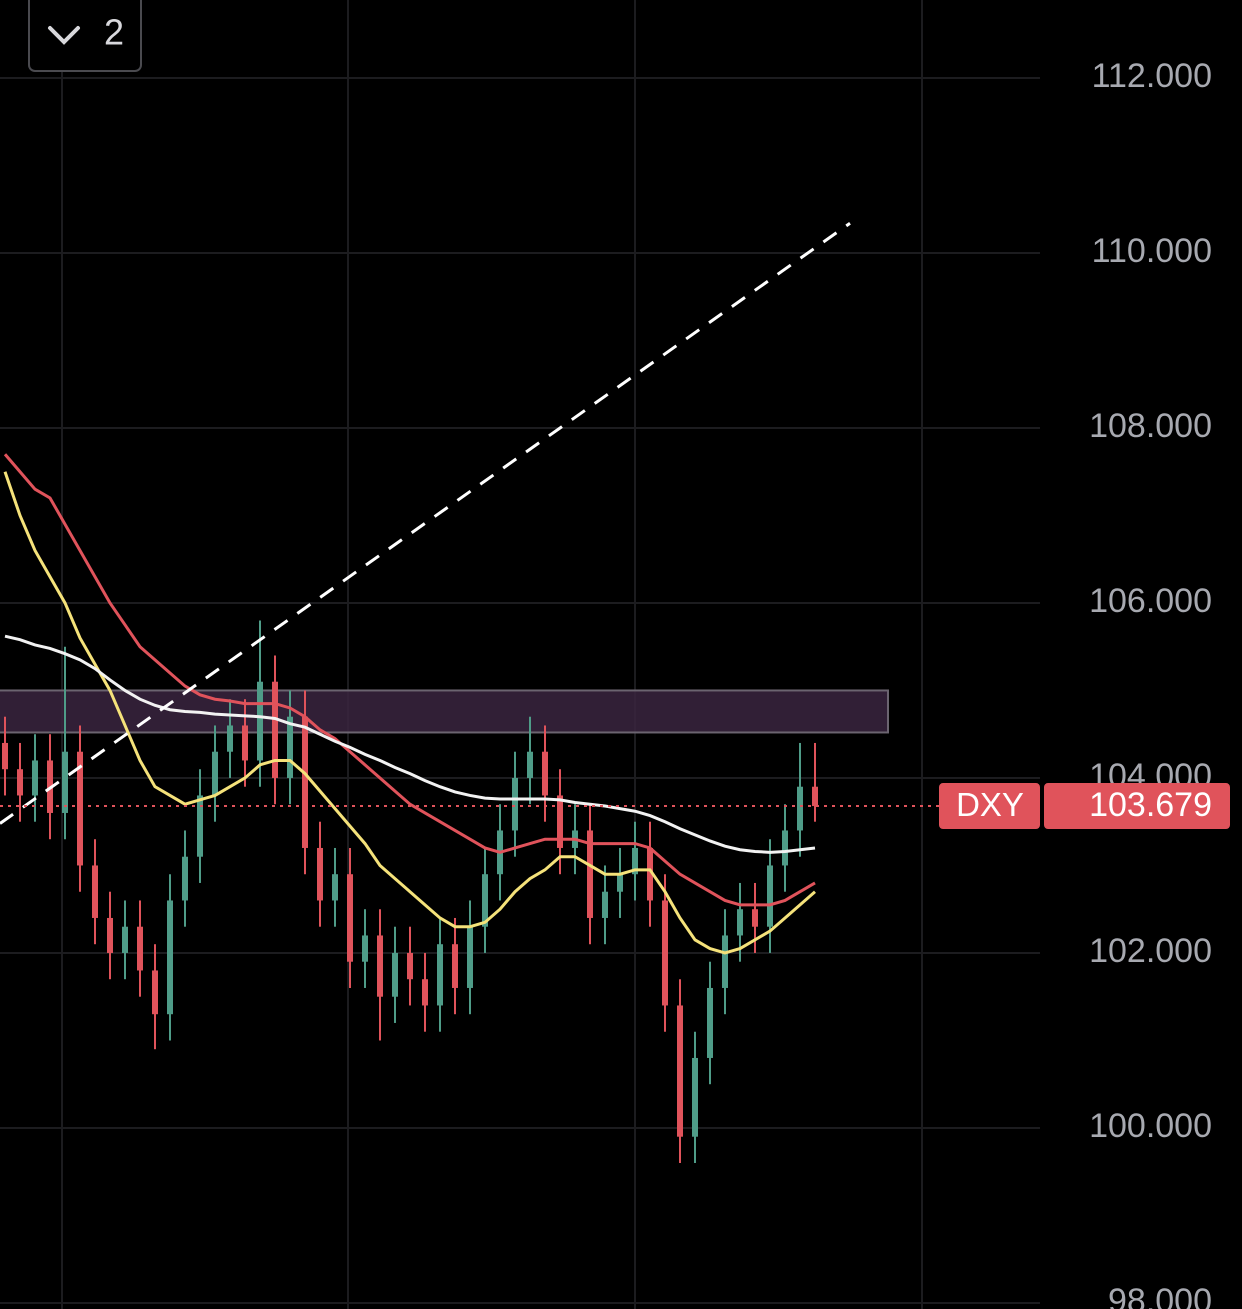 The width and height of the screenshot is (1242, 1309). I want to click on y-tick-label: 102.000, so click(1150, 951).